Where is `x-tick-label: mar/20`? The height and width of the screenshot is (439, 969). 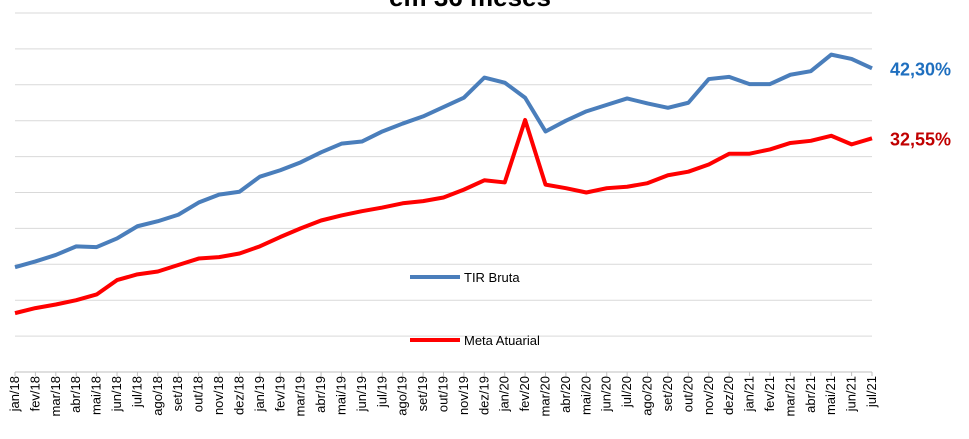 x-tick-label: mar/20 is located at coordinates (545, 396).